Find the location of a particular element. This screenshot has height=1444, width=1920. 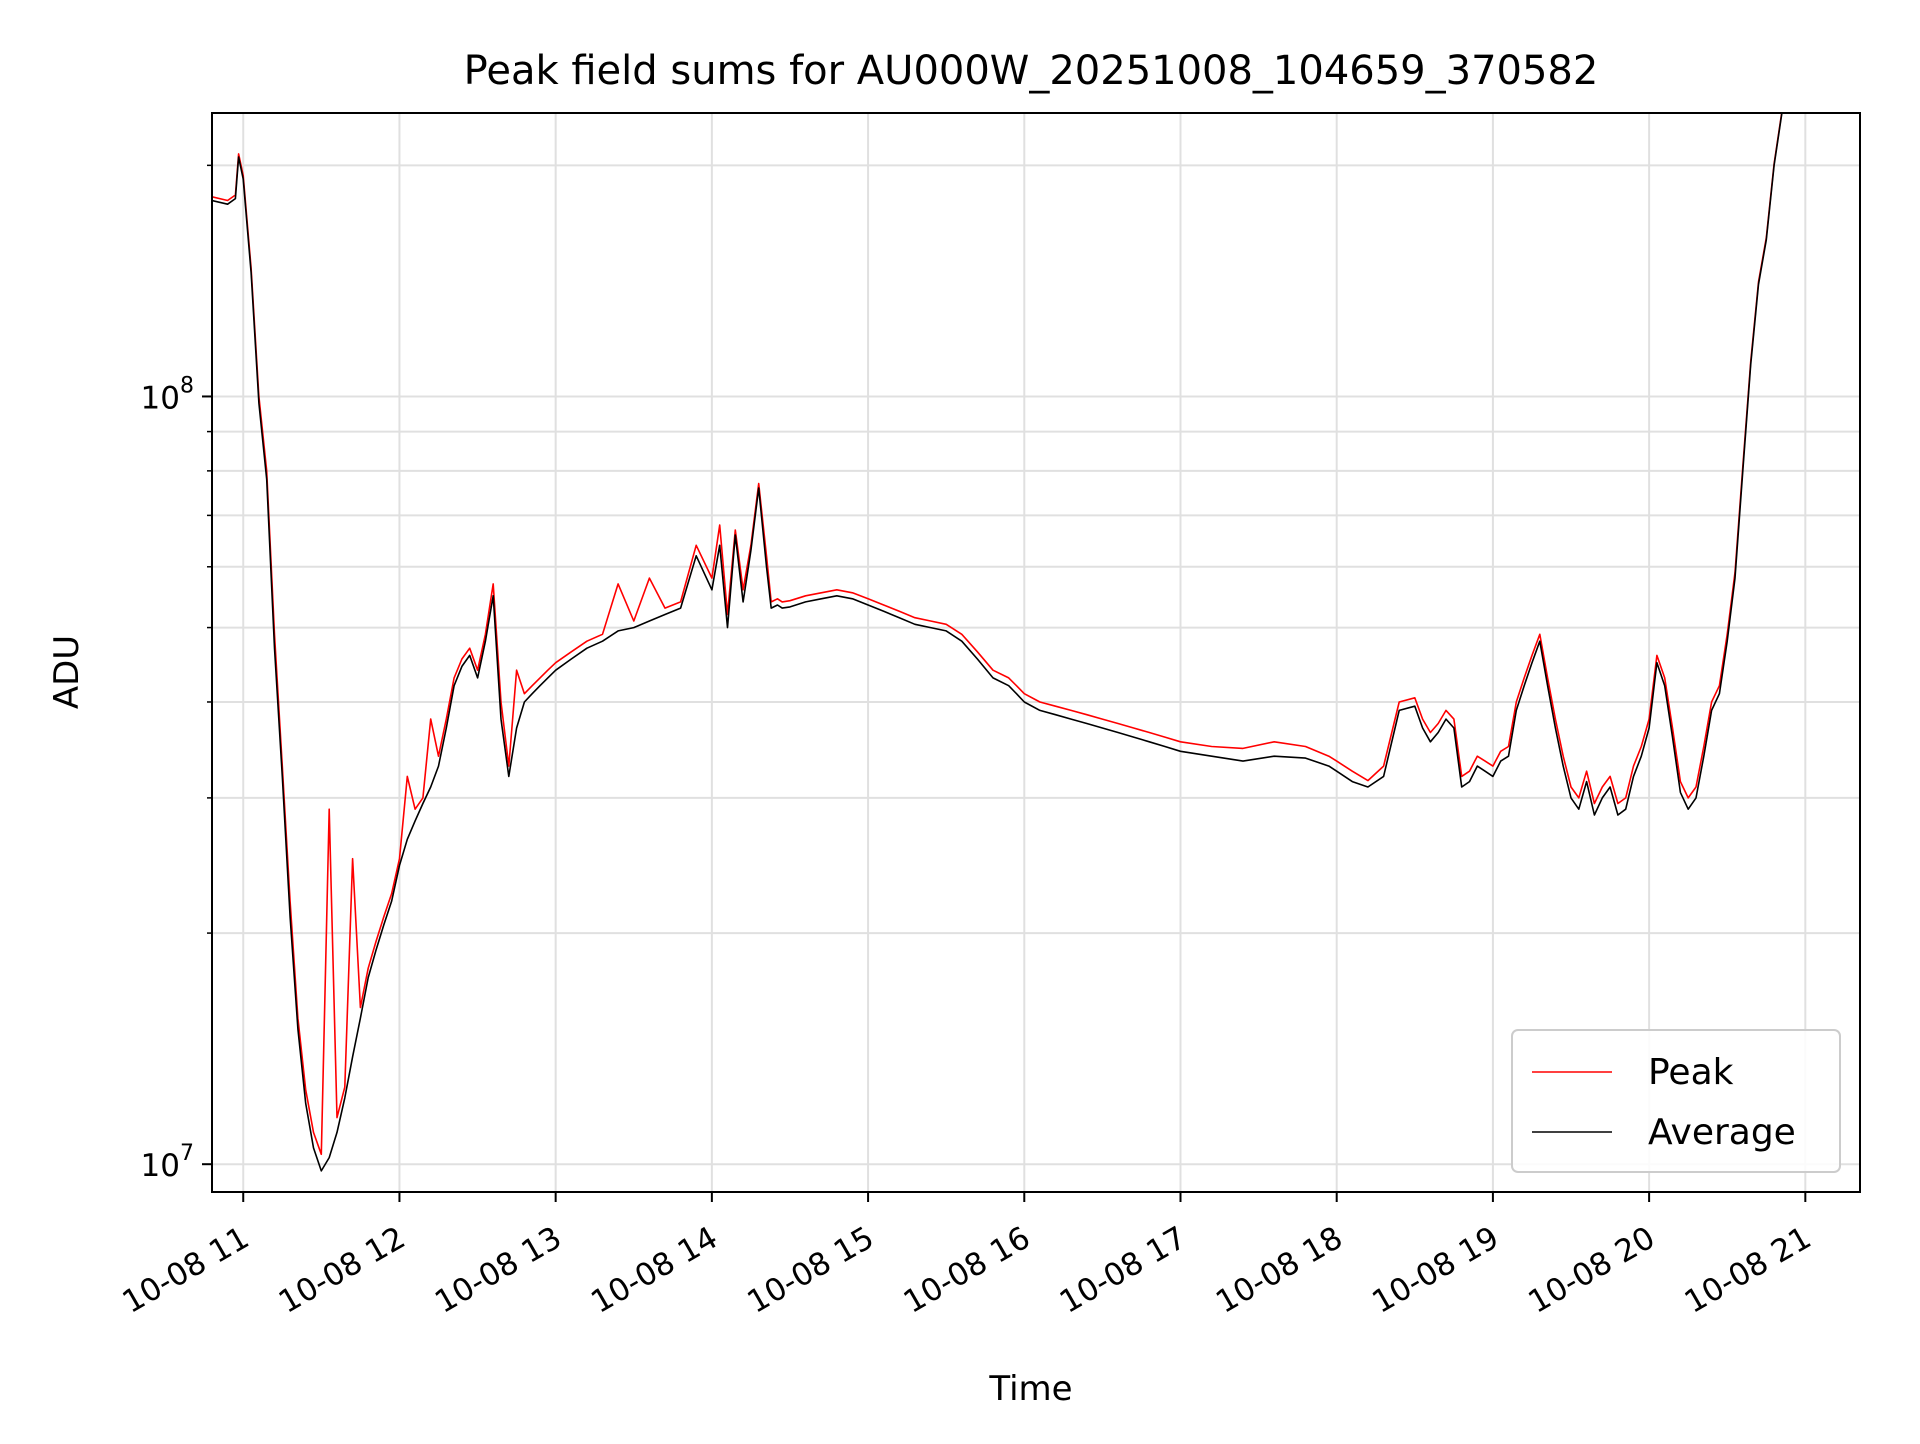

y-axis-label: ADU is located at coordinates (67, 672).